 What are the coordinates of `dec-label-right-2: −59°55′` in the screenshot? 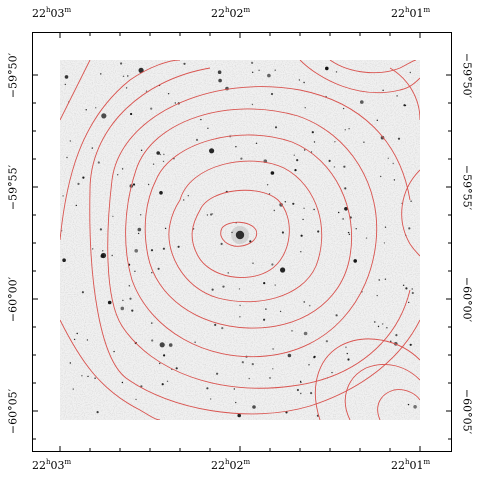 It's located at (467, 187).